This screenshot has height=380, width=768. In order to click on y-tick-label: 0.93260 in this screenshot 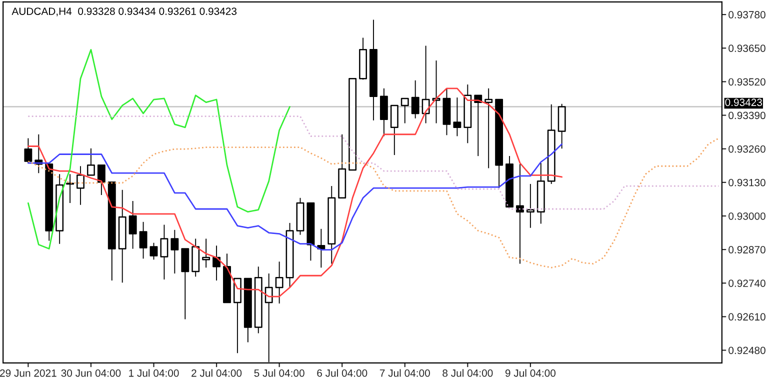, I will do `click(747, 149)`.